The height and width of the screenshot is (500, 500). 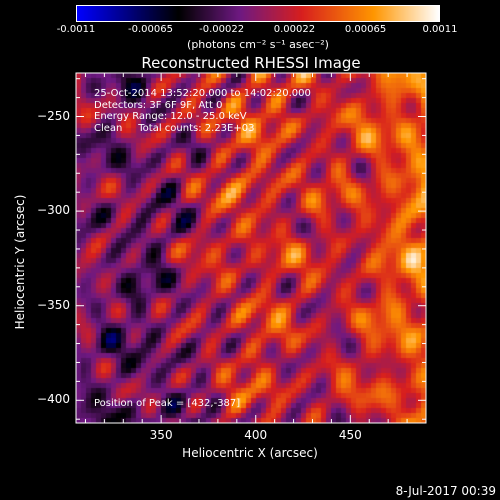 What do you see at coordinates (222, 29) in the screenshot?
I see `colorbar-tick-label: -0.00022` at bounding box center [222, 29].